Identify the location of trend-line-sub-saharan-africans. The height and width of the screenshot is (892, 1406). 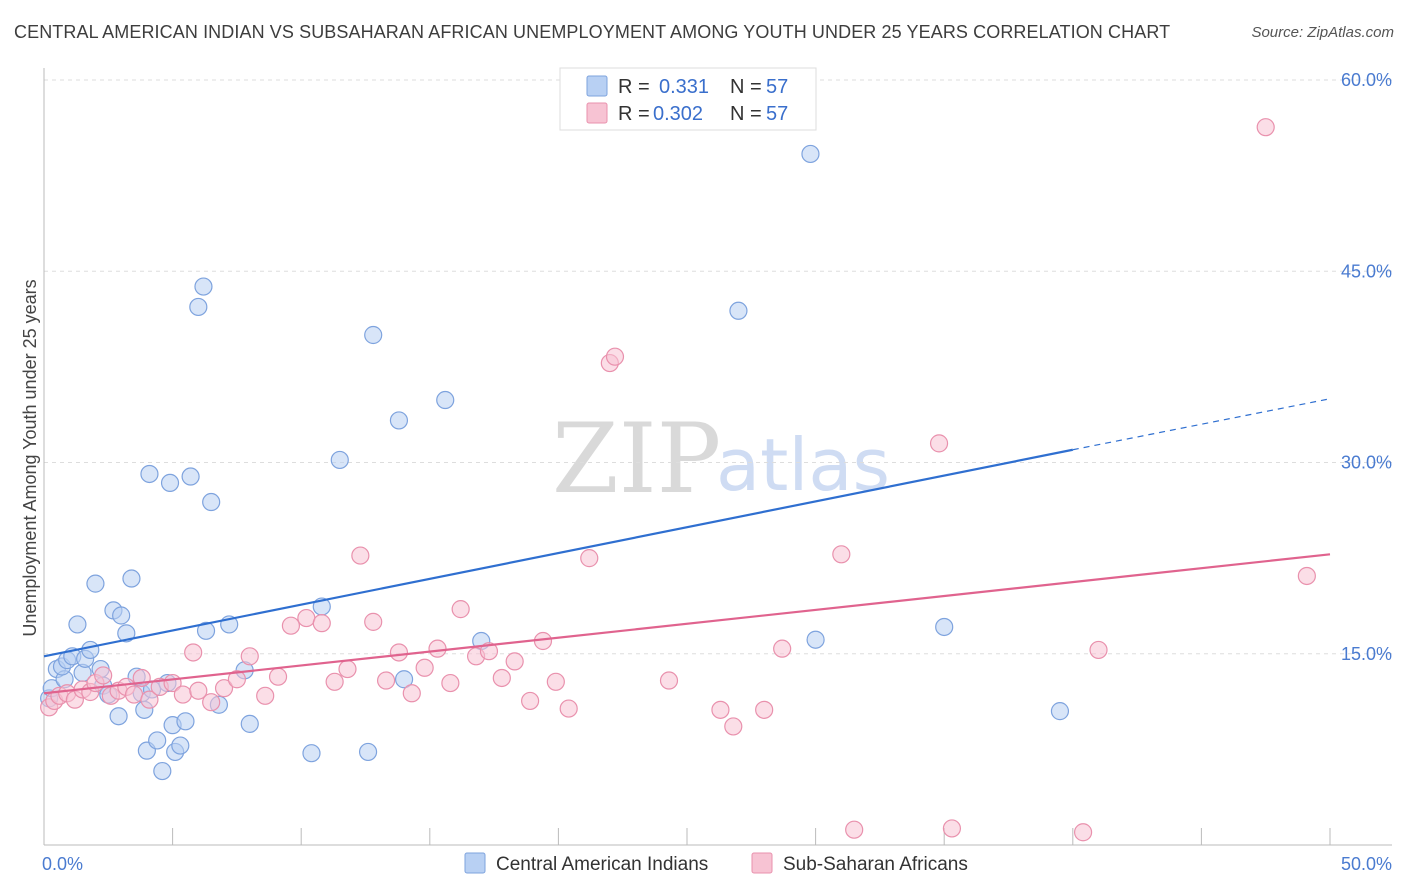
(687, 624).